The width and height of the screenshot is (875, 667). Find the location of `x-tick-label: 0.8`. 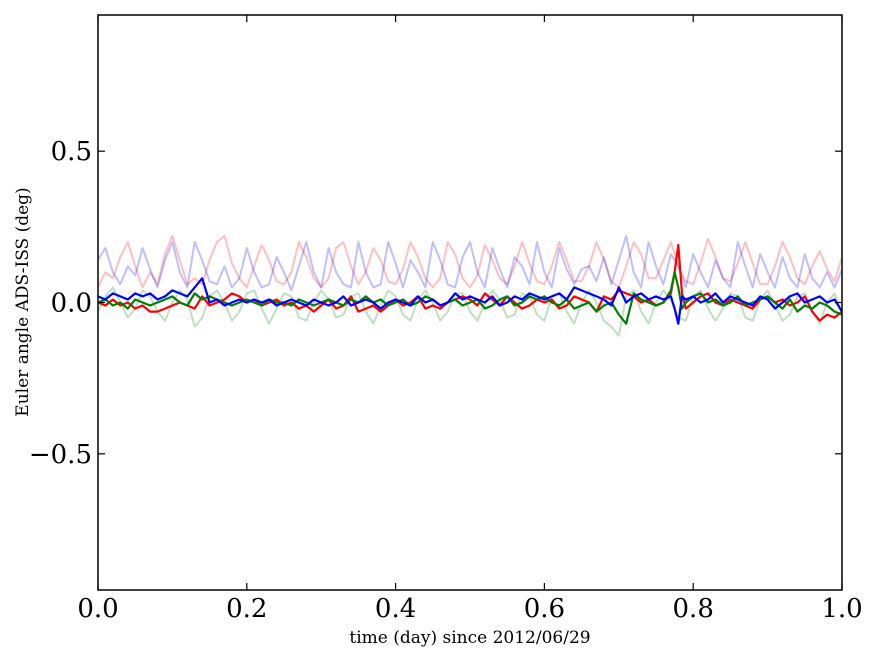

x-tick-label: 0.8 is located at coordinates (693, 609).